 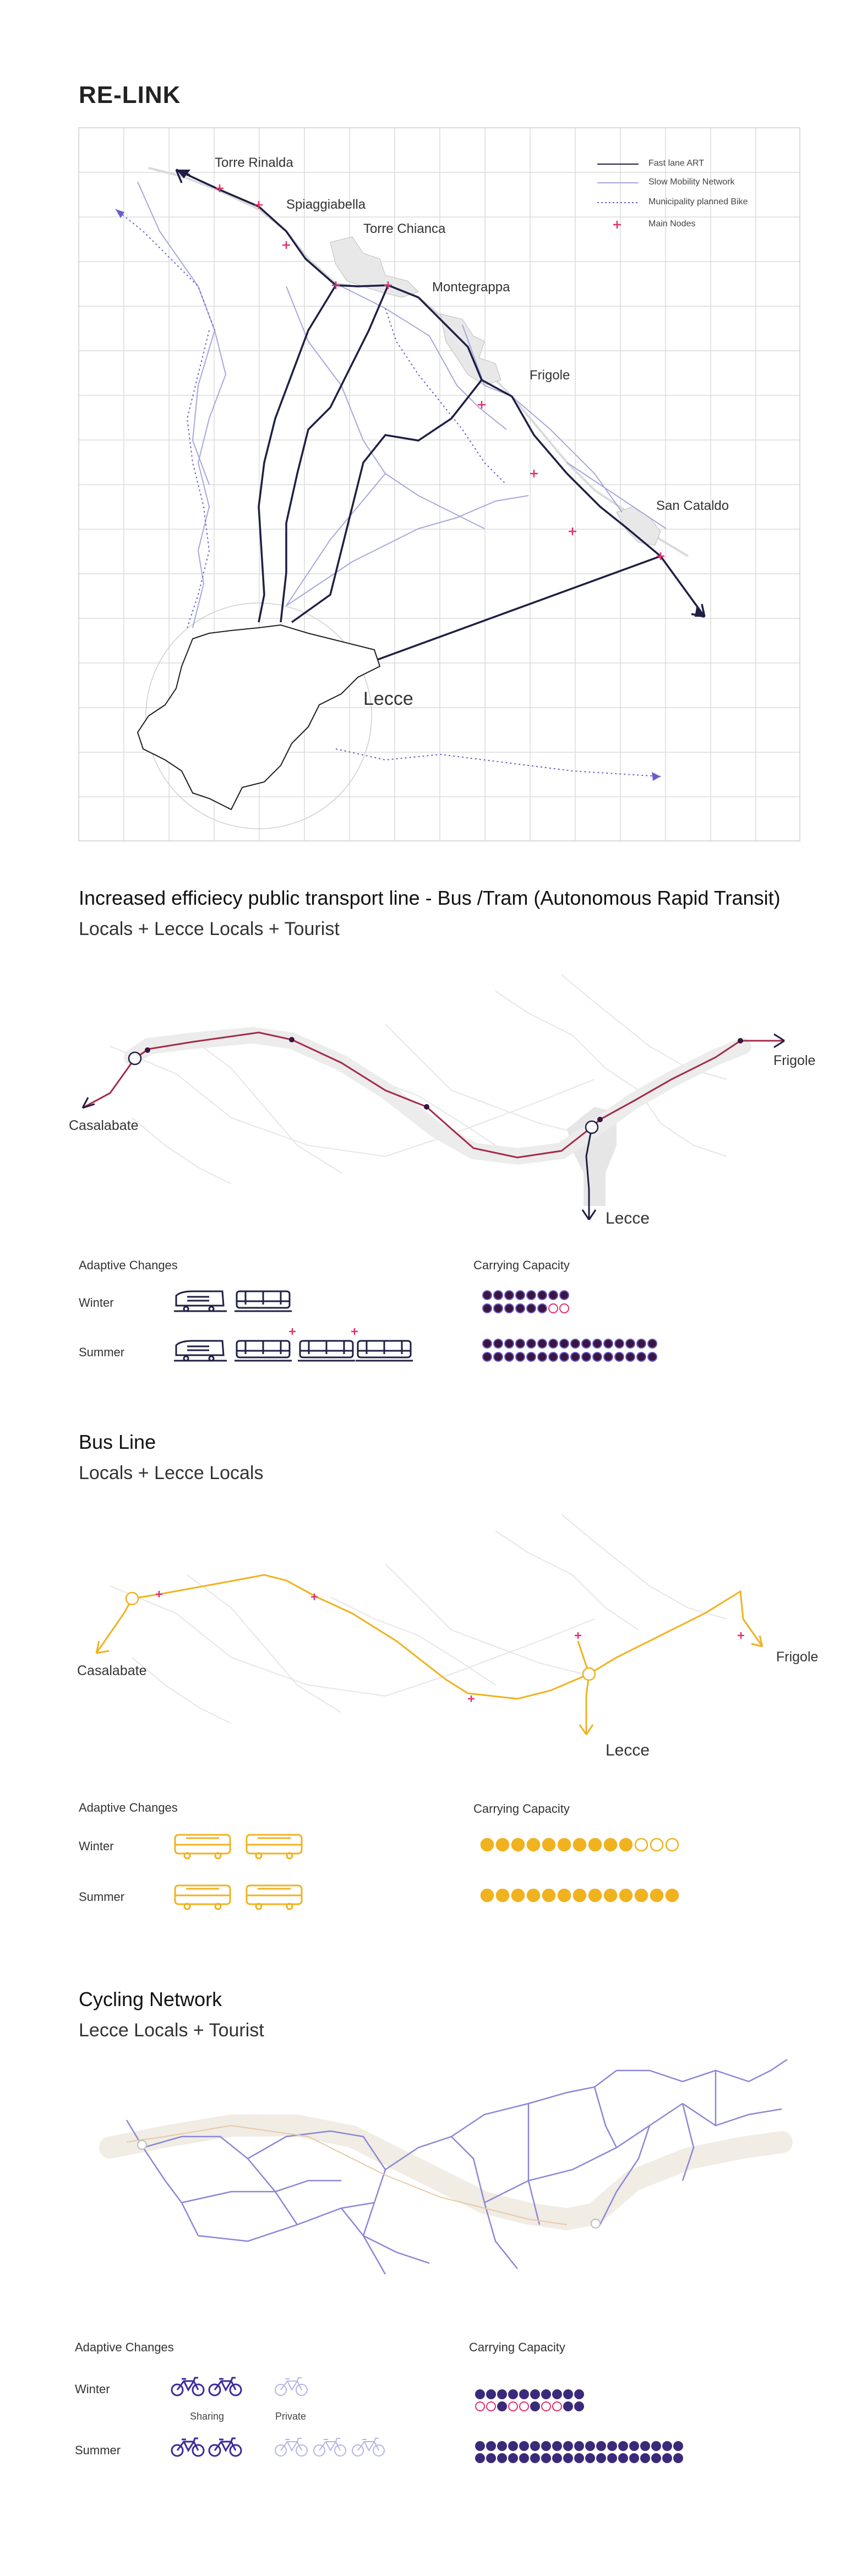 What do you see at coordinates (132, 1599) in the screenshot?
I see `bus-terminal-stop-left` at bounding box center [132, 1599].